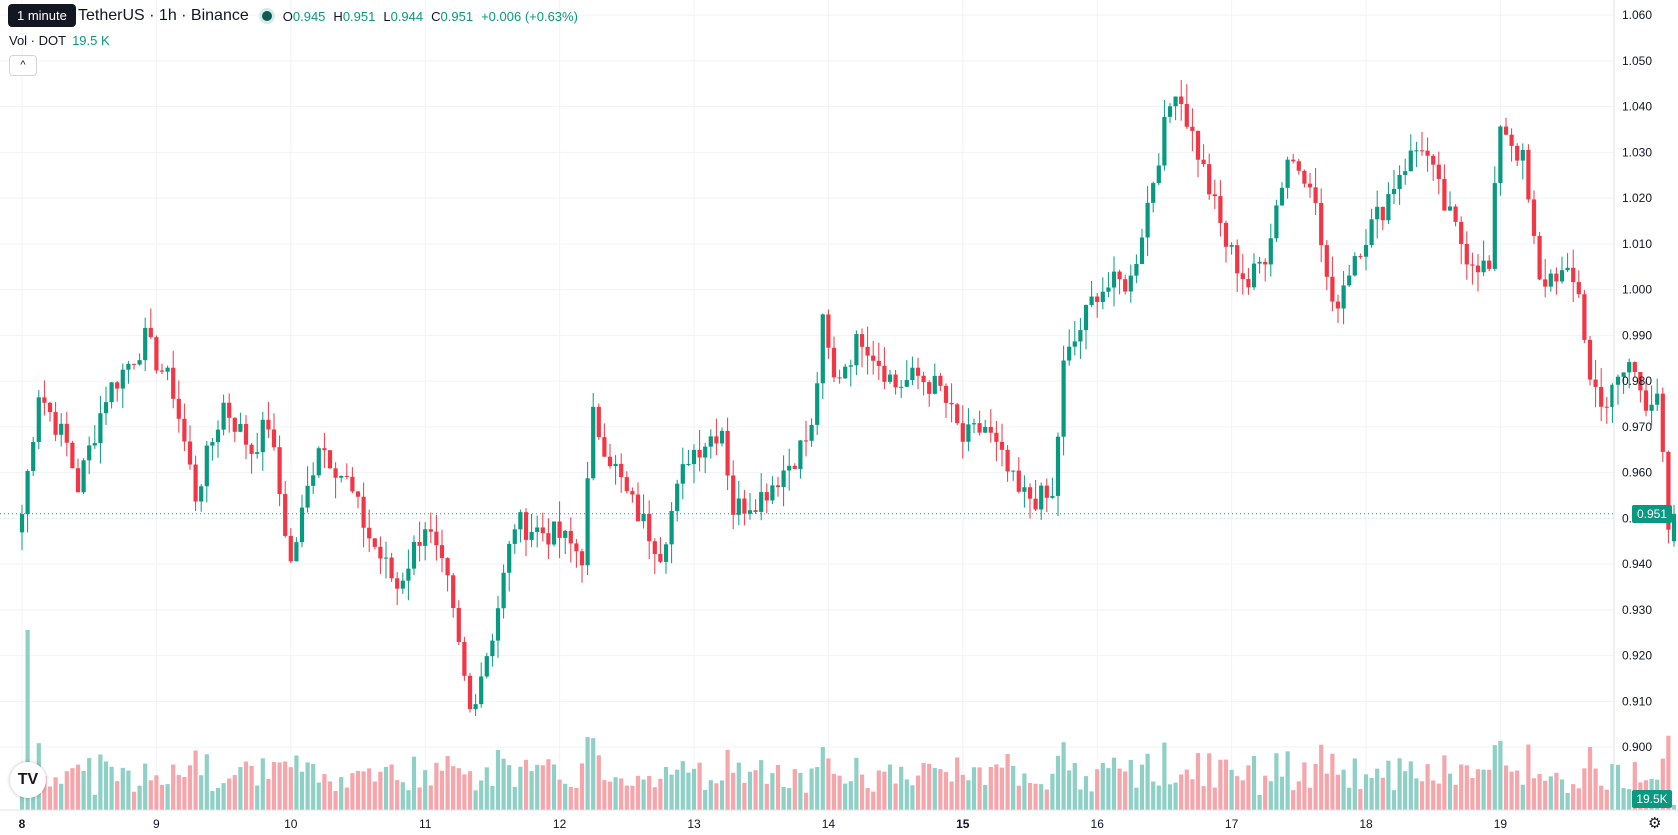  I want to click on ohlc-high: H0.951, so click(354, 16).